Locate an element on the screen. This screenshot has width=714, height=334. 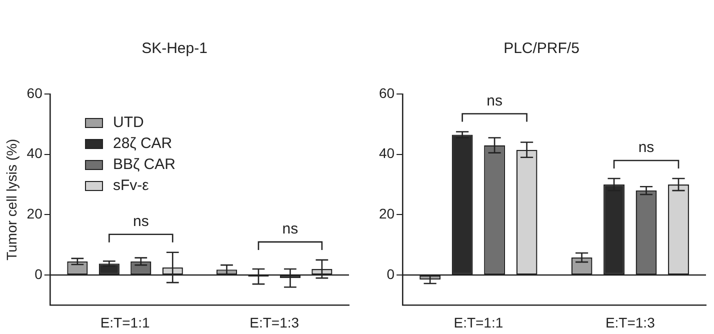
legend-label: sFv-ε is located at coordinates (131, 185).